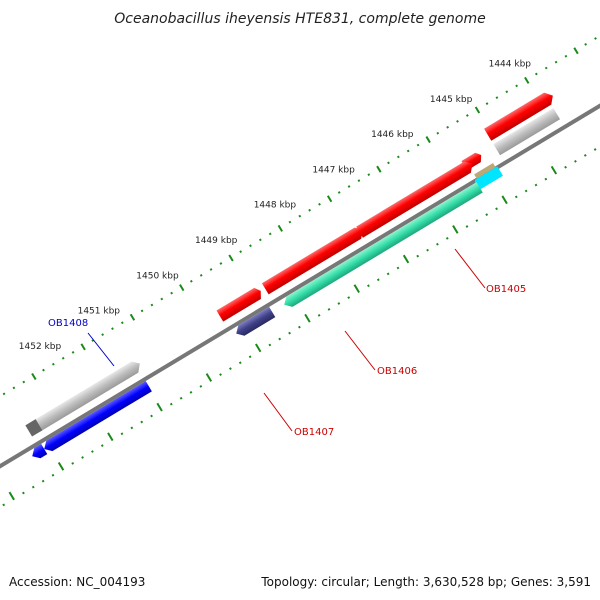 The width and height of the screenshot is (600, 600). I want to click on gene-tan, so click(485, 171).